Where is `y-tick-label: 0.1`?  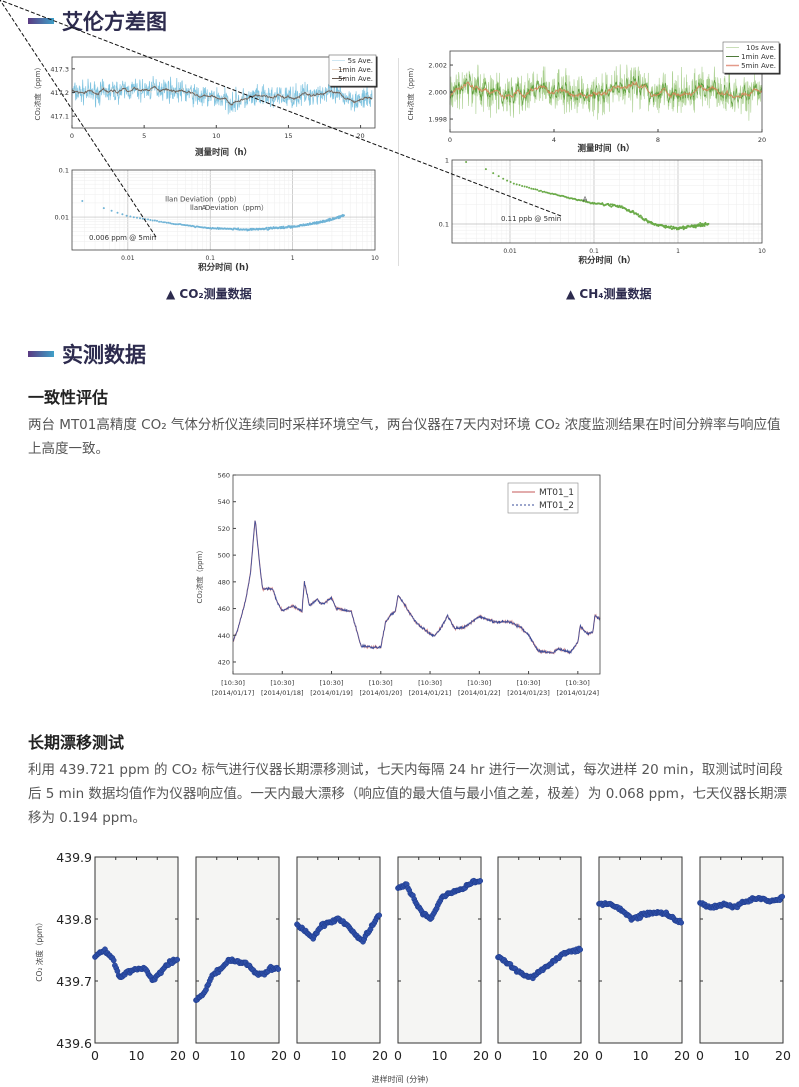 y-tick-label: 0.1 is located at coordinates (444, 225).